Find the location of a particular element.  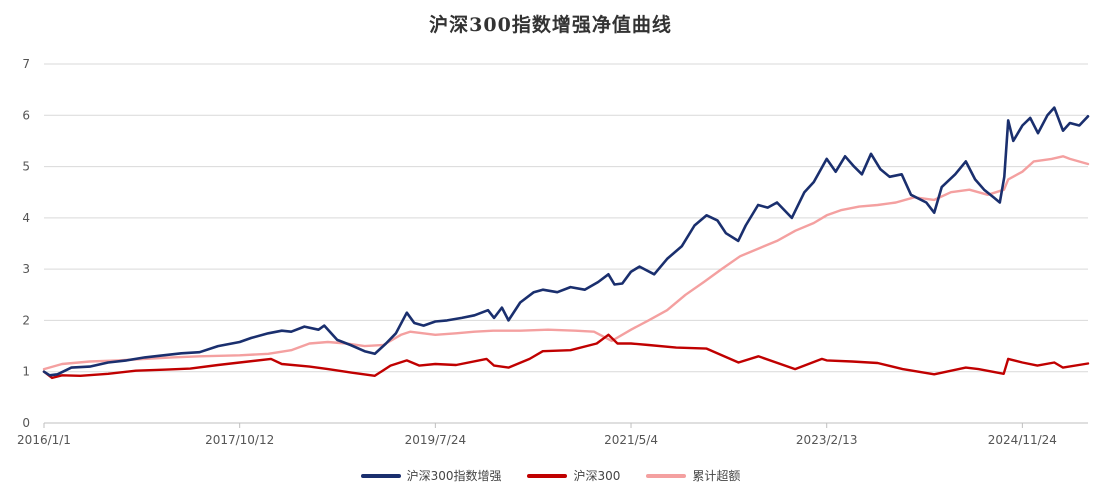

legend: 沪深300指数增强 沪深300 累计超额 is located at coordinates (550, 475).